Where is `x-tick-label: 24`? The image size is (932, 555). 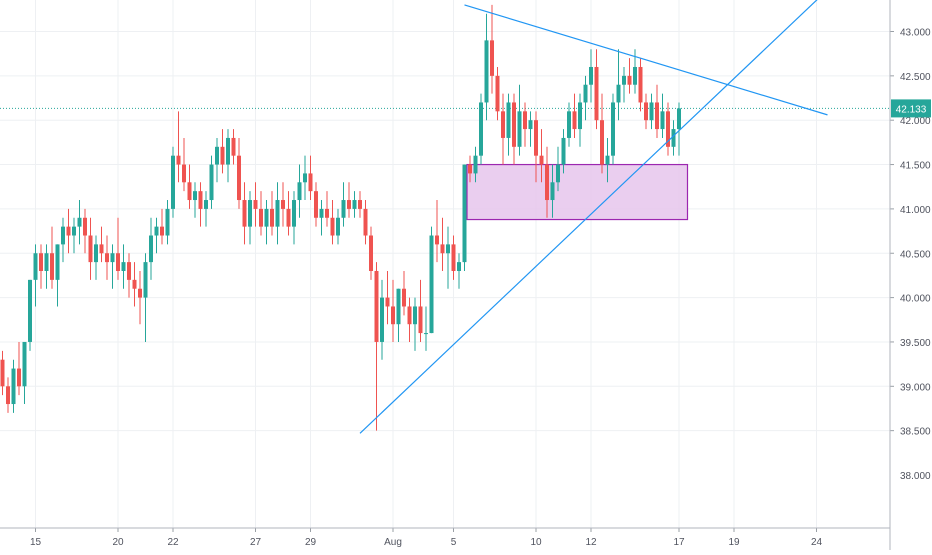
x-tick-label: 24 is located at coordinates (817, 542).